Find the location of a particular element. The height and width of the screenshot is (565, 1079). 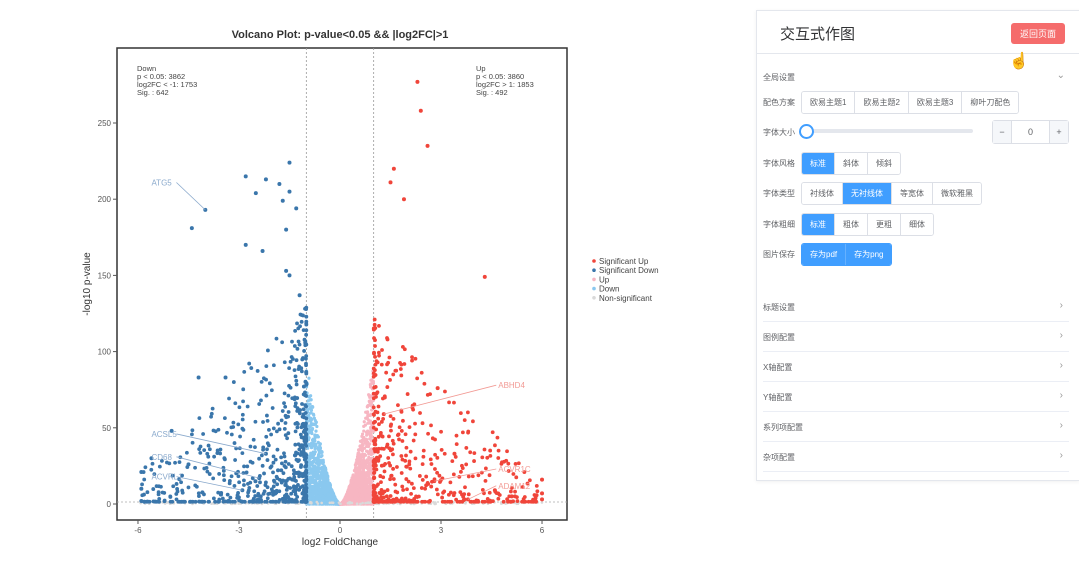

font-type-option: 等宽体 is located at coordinates (912, 193).